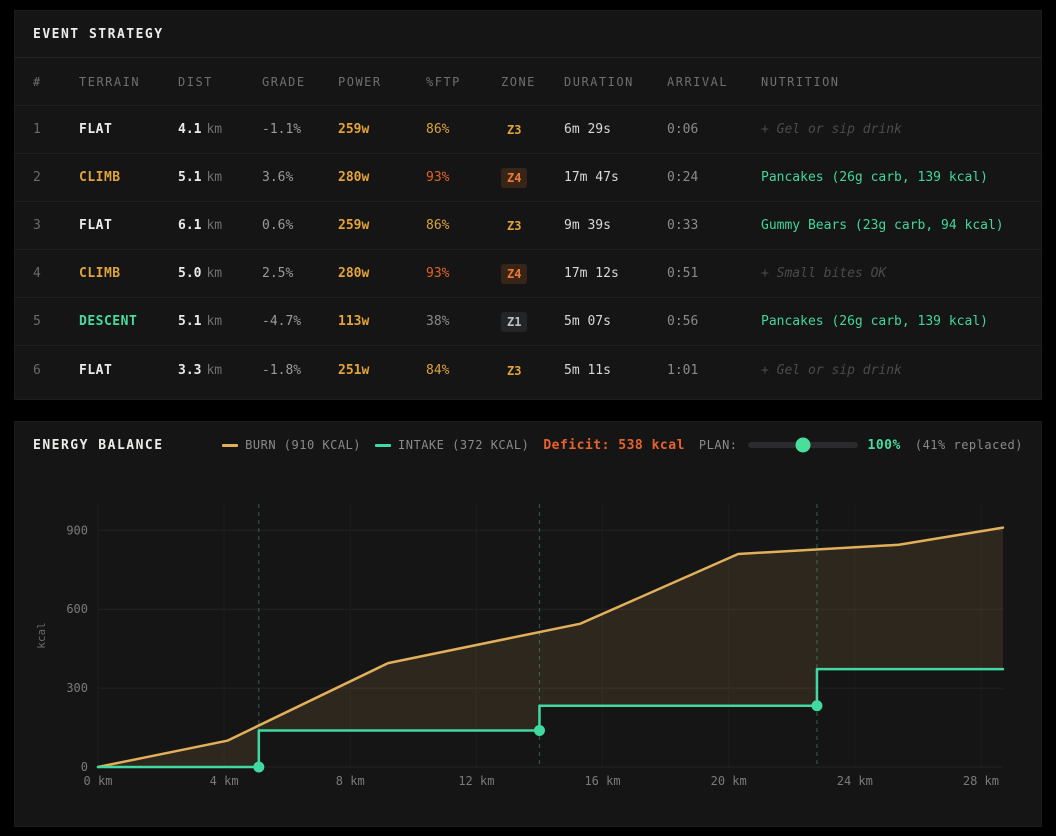 The width and height of the screenshot is (1056, 836). I want to click on x-tick-label: 24 km, so click(855, 781).